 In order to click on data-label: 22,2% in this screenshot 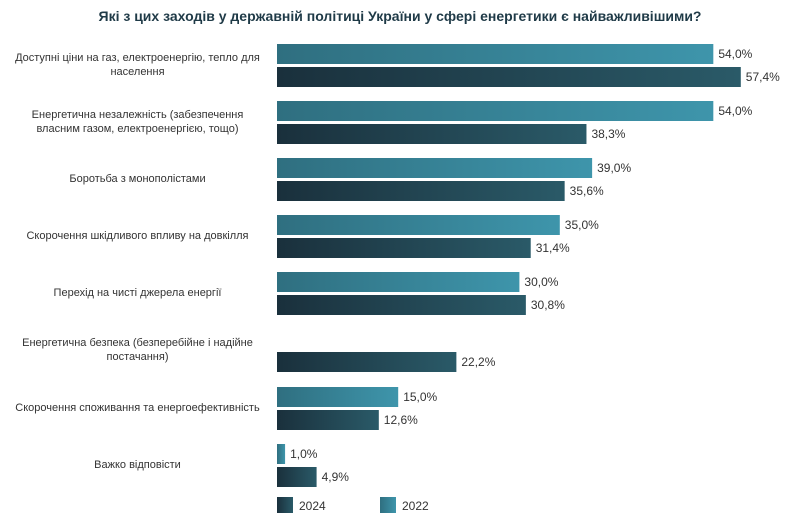, I will do `click(478, 362)`.